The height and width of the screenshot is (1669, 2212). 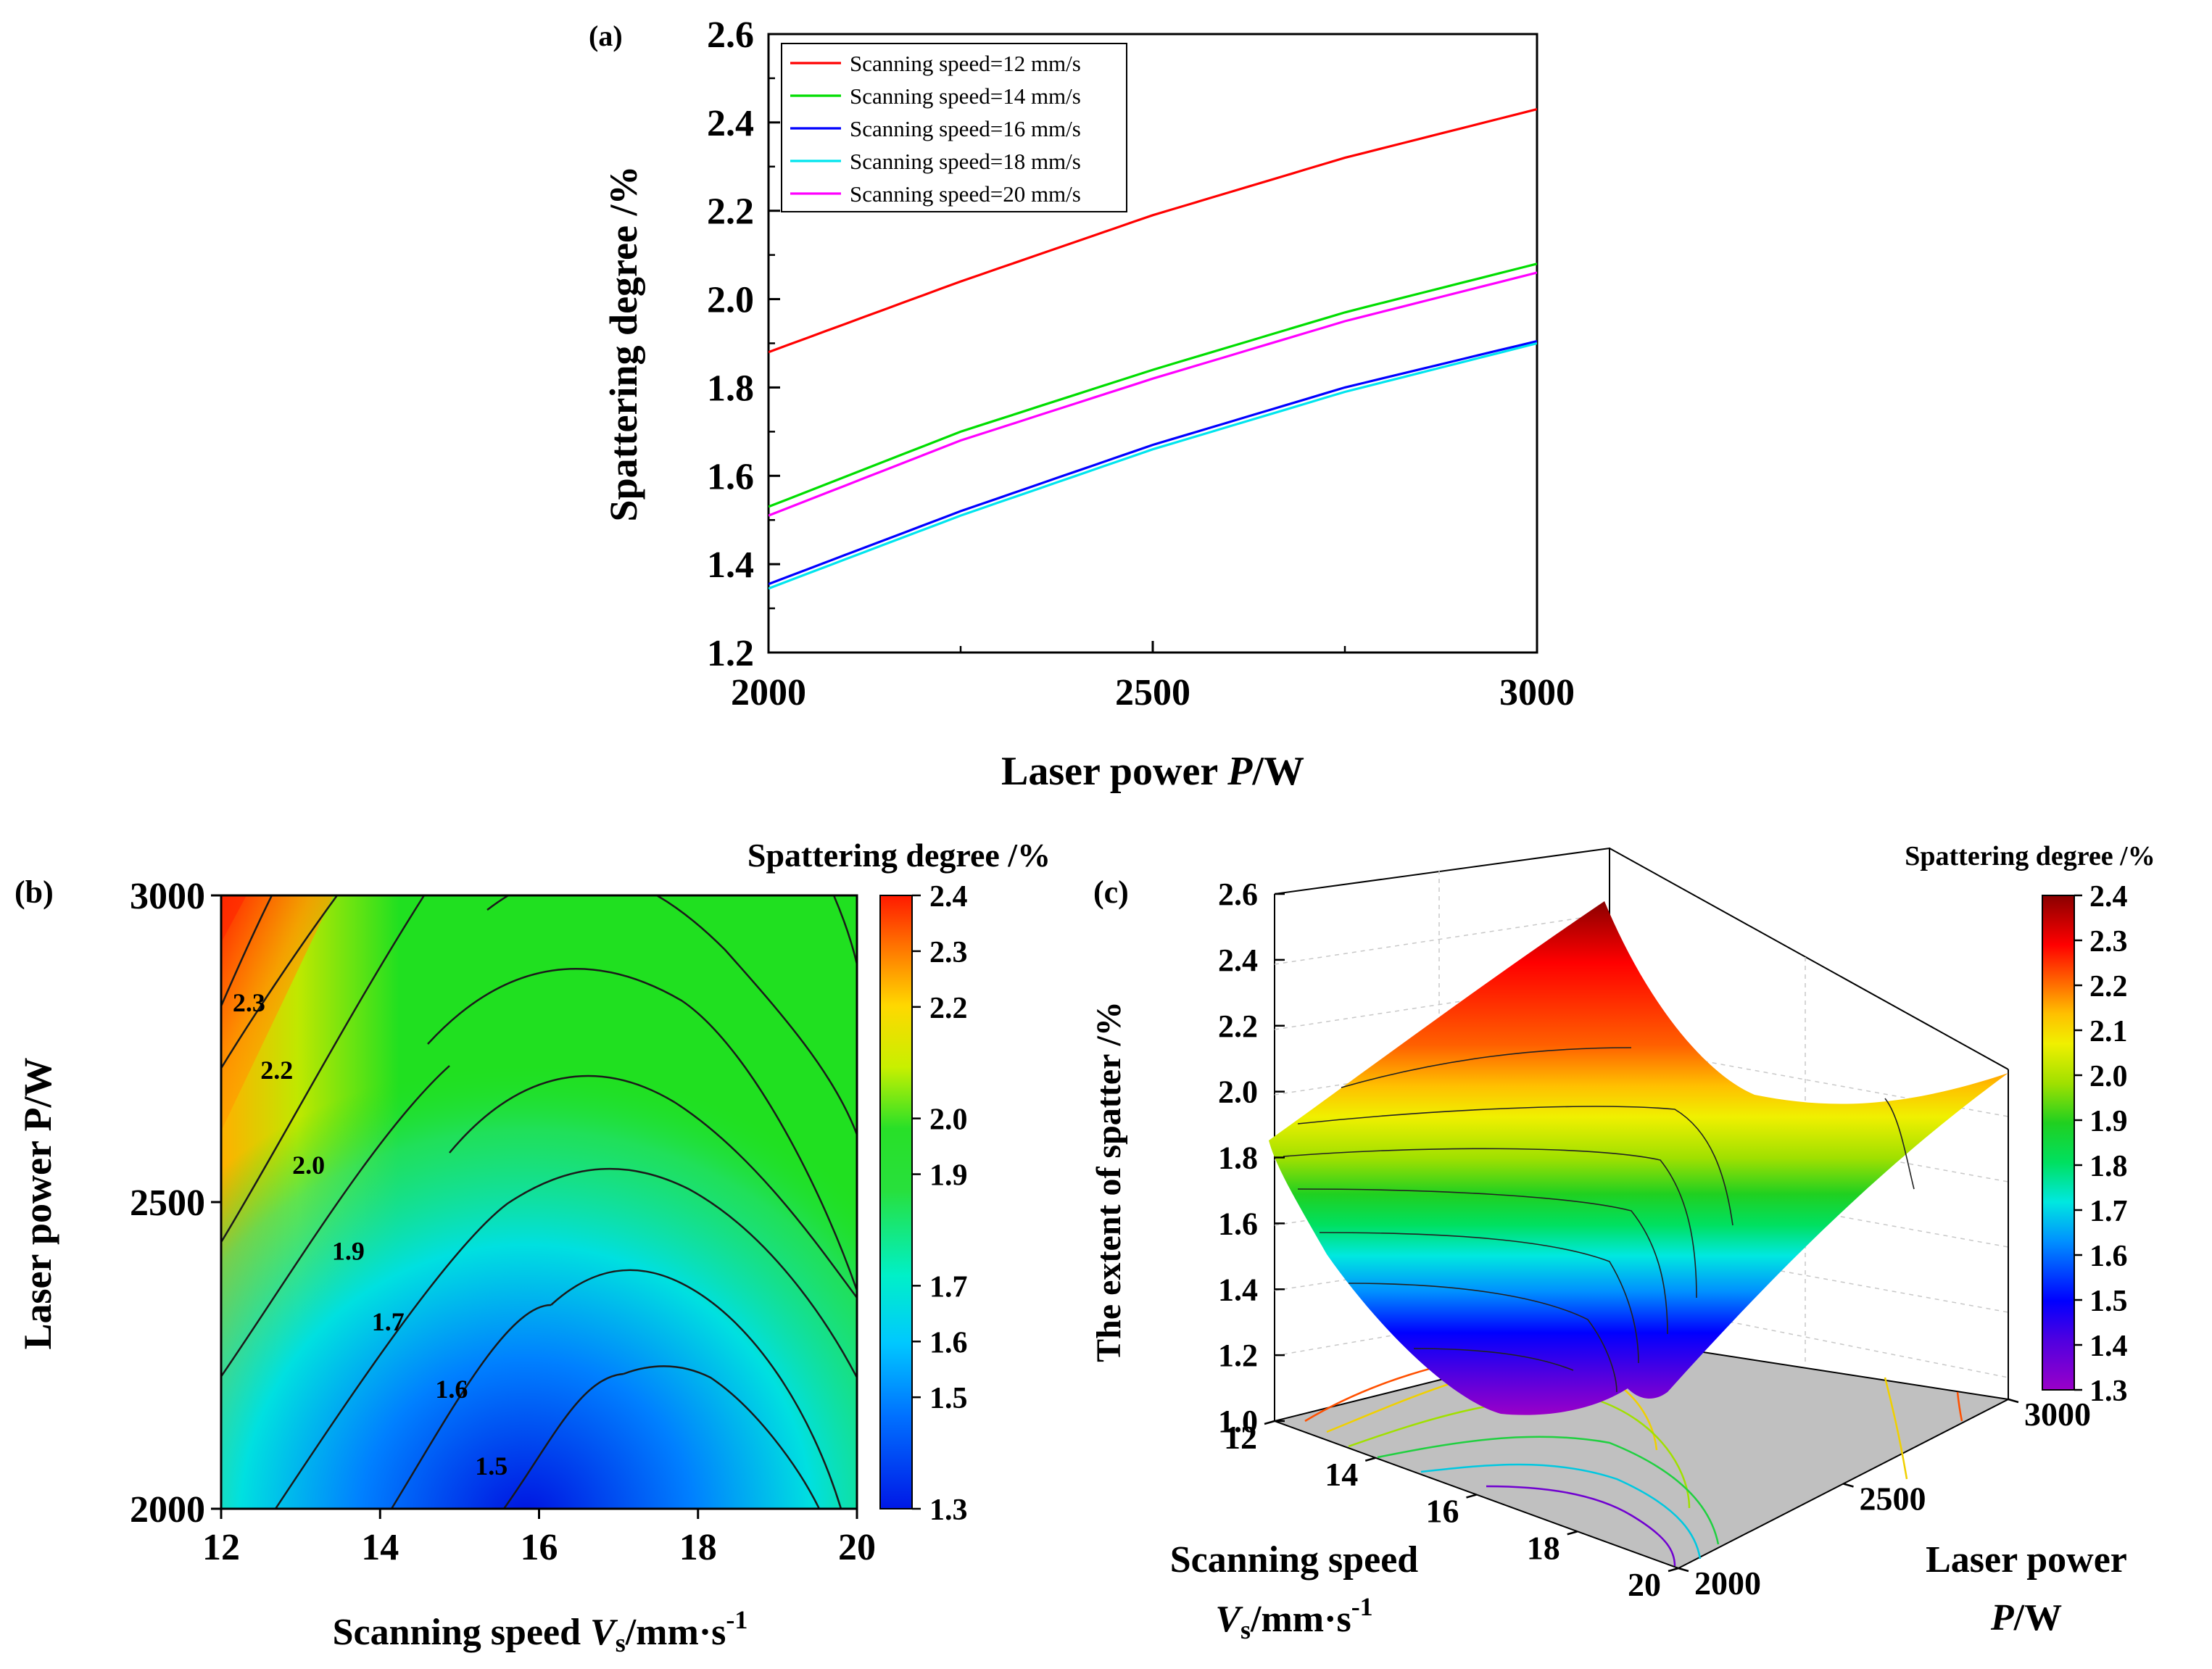 What do you see at coordinates (249, 1002) in the screenshot?
I see `contour-label: 2.3` at bounding box center [249, 1002].